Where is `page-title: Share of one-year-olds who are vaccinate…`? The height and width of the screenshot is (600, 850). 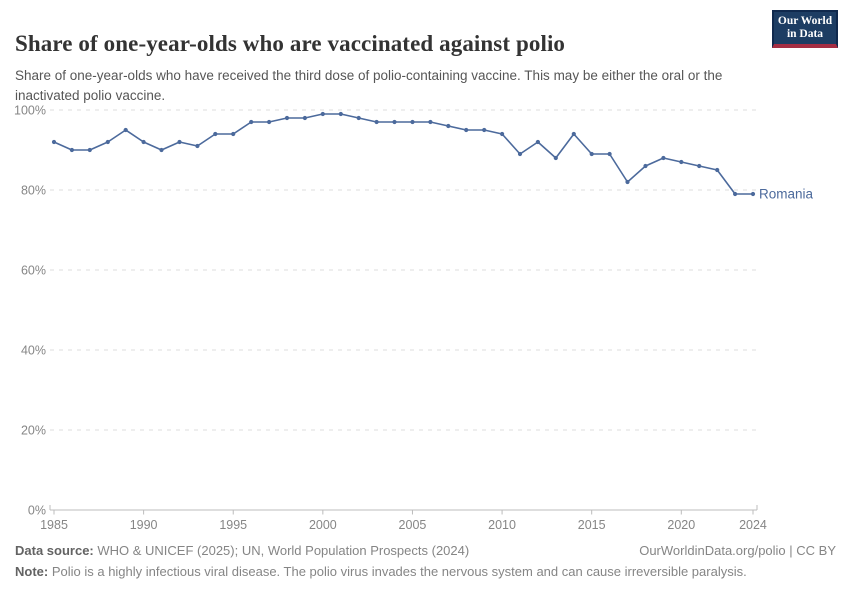
page-title: Share of one-year-olds who are vaccinate… is located at coordinates (290, 44).